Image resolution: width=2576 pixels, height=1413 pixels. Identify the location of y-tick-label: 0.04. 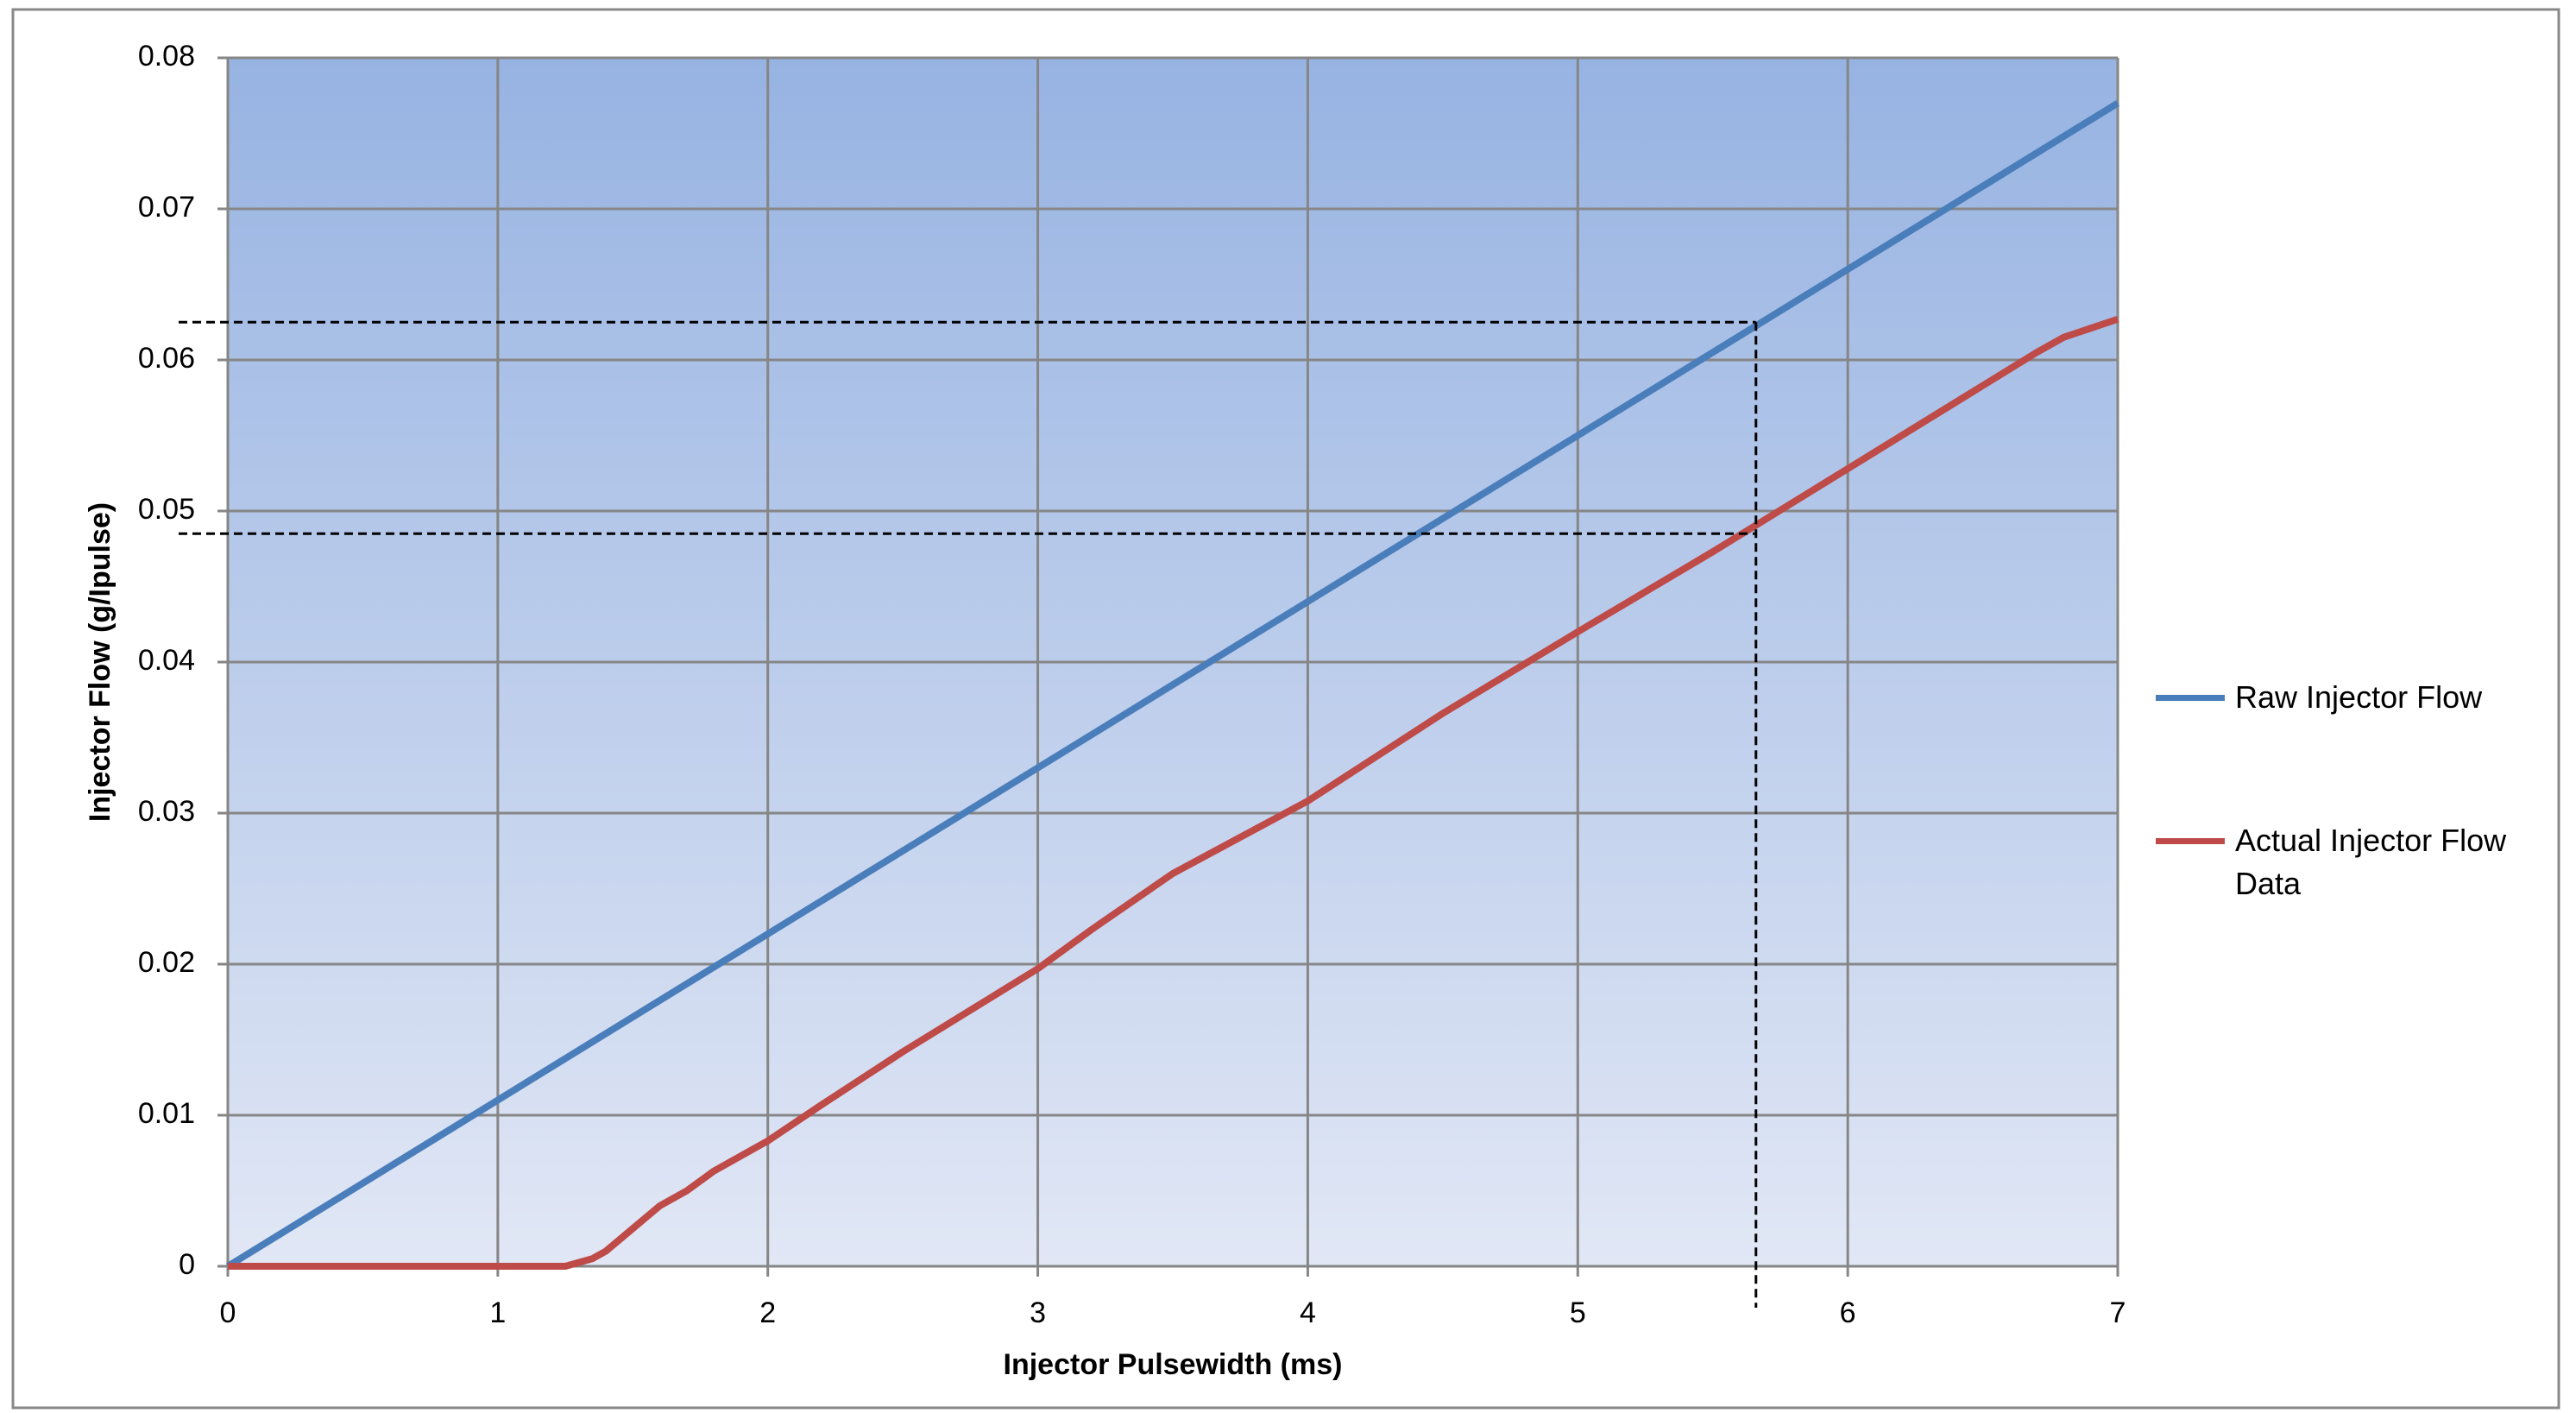
(166, 660).